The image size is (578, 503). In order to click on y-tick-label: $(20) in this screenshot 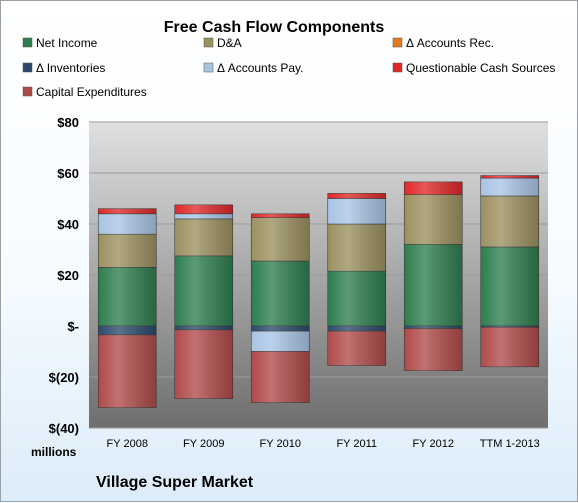, I will do `click(64, 377)`.